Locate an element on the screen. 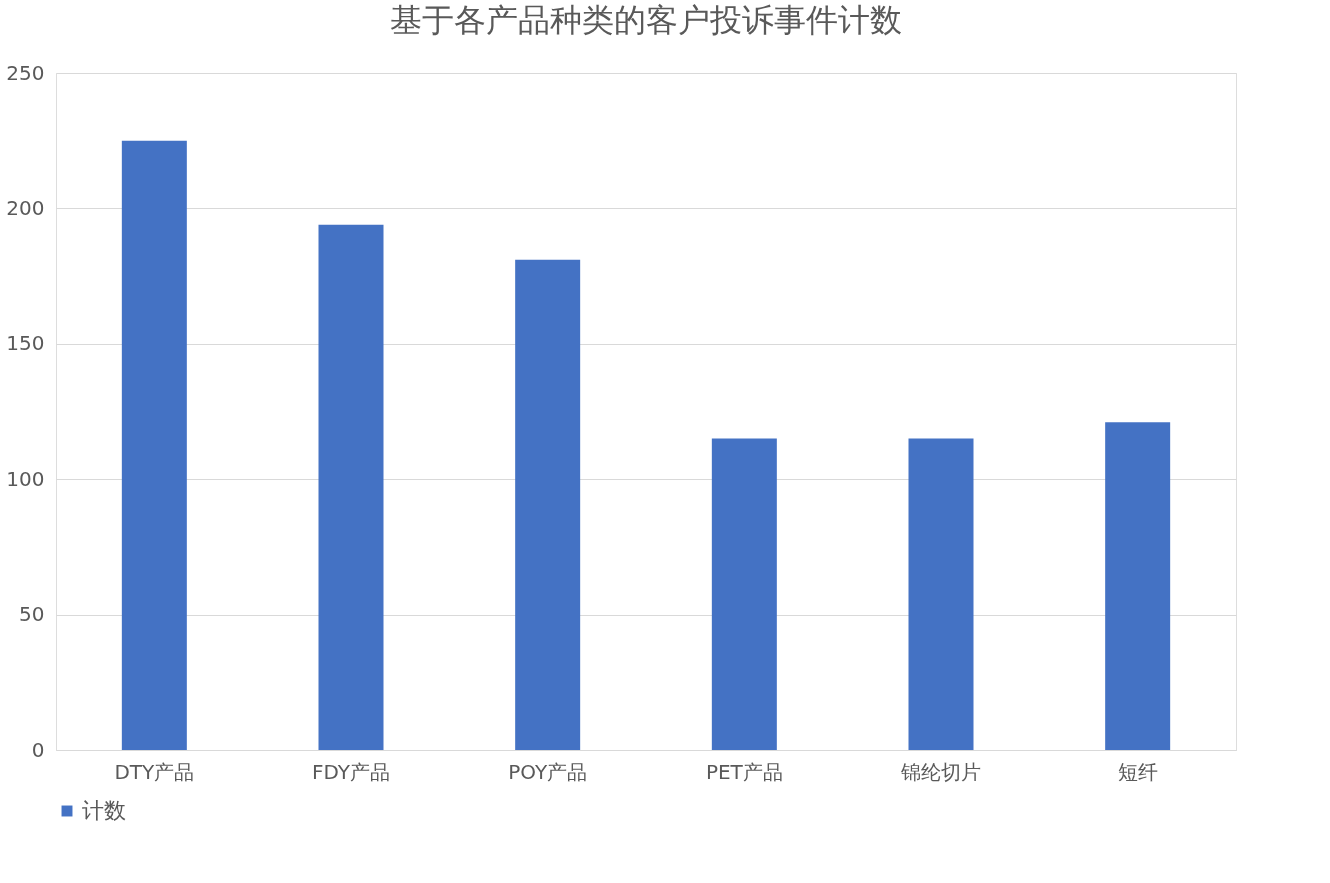 The width and height of the screenshot is (1330, 883). x-tick-label: 短纤 is located at coordinates (1137, 771).